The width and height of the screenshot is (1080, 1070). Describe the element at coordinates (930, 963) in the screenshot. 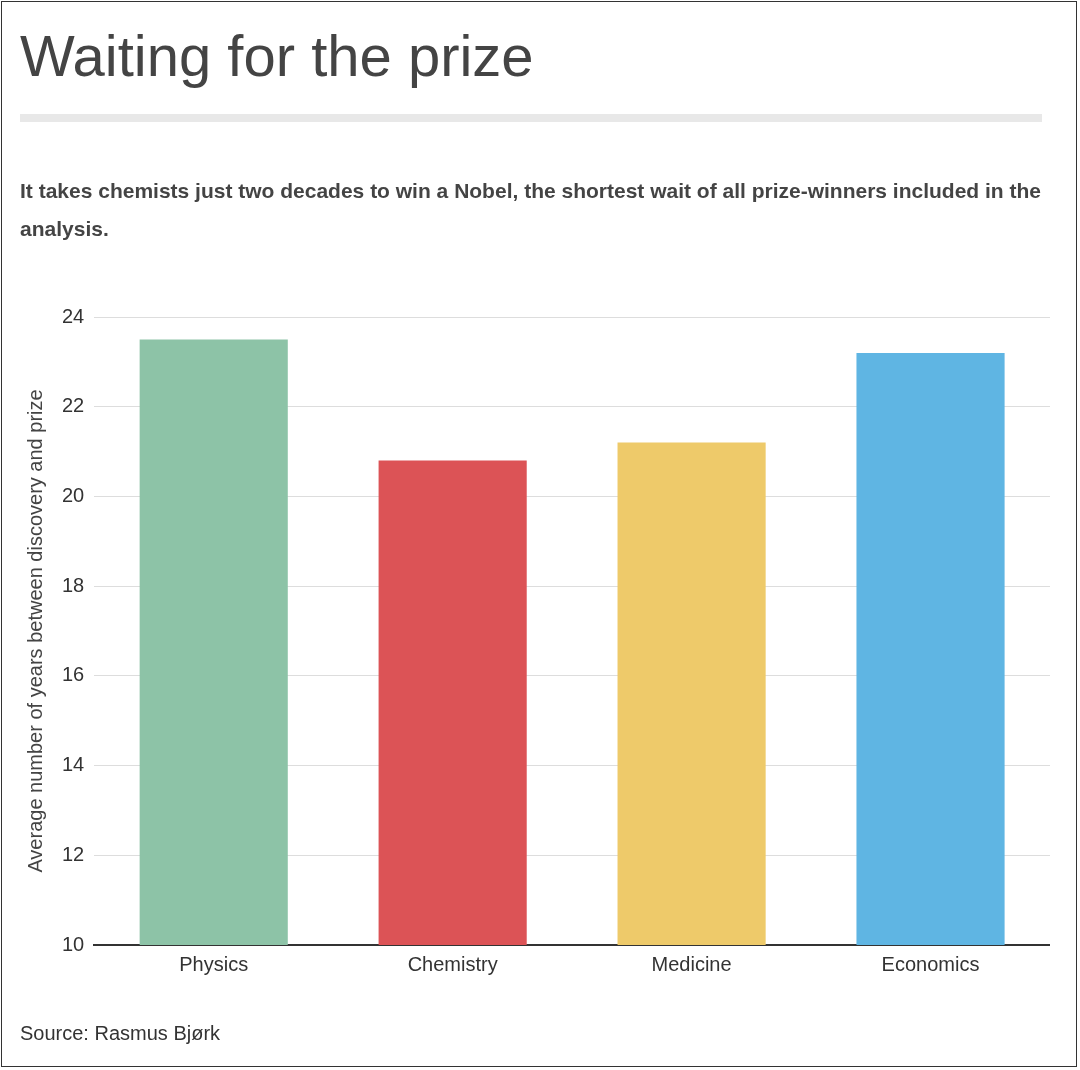

I see `x-tick-label: Economics` at that location.